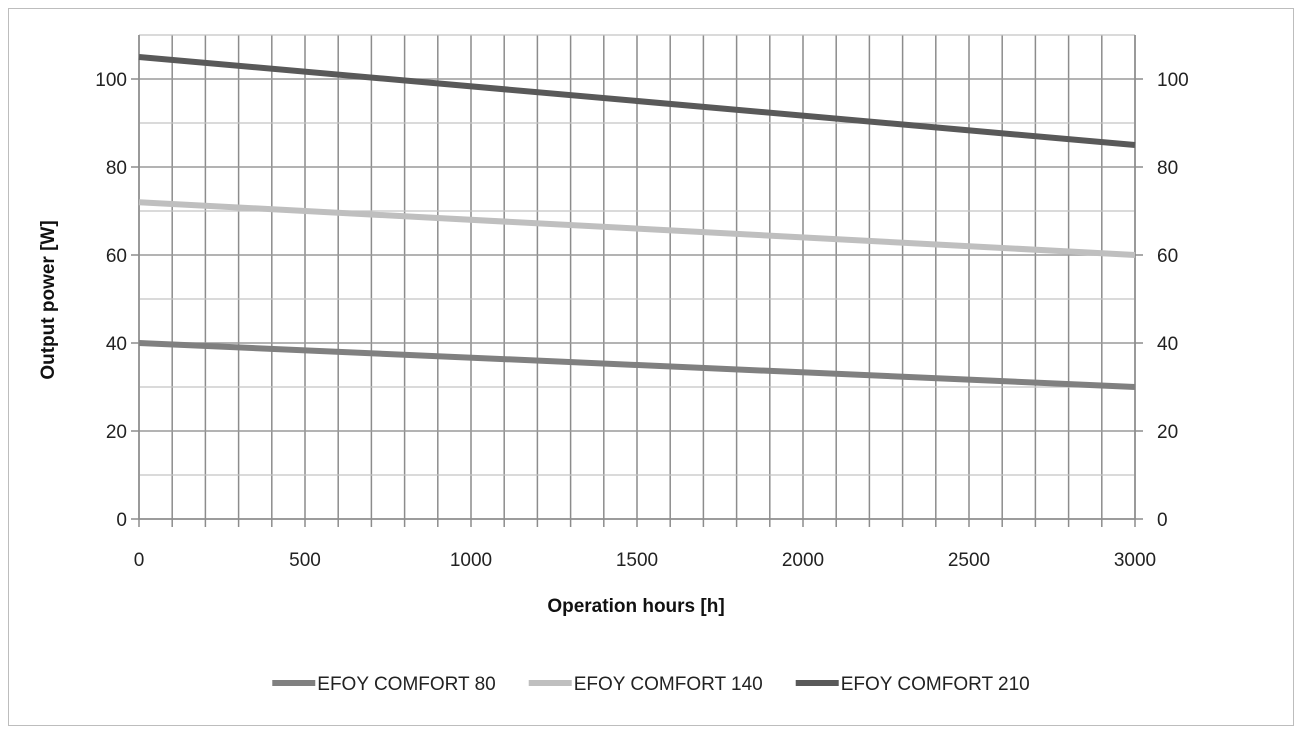 The height and width of the screenshot is (736, 1303). What do you see at coordinates (1167, 432) in the screenshot?
I see `secondary-y-tick-label: 20` at bounding box center [1167, 432].